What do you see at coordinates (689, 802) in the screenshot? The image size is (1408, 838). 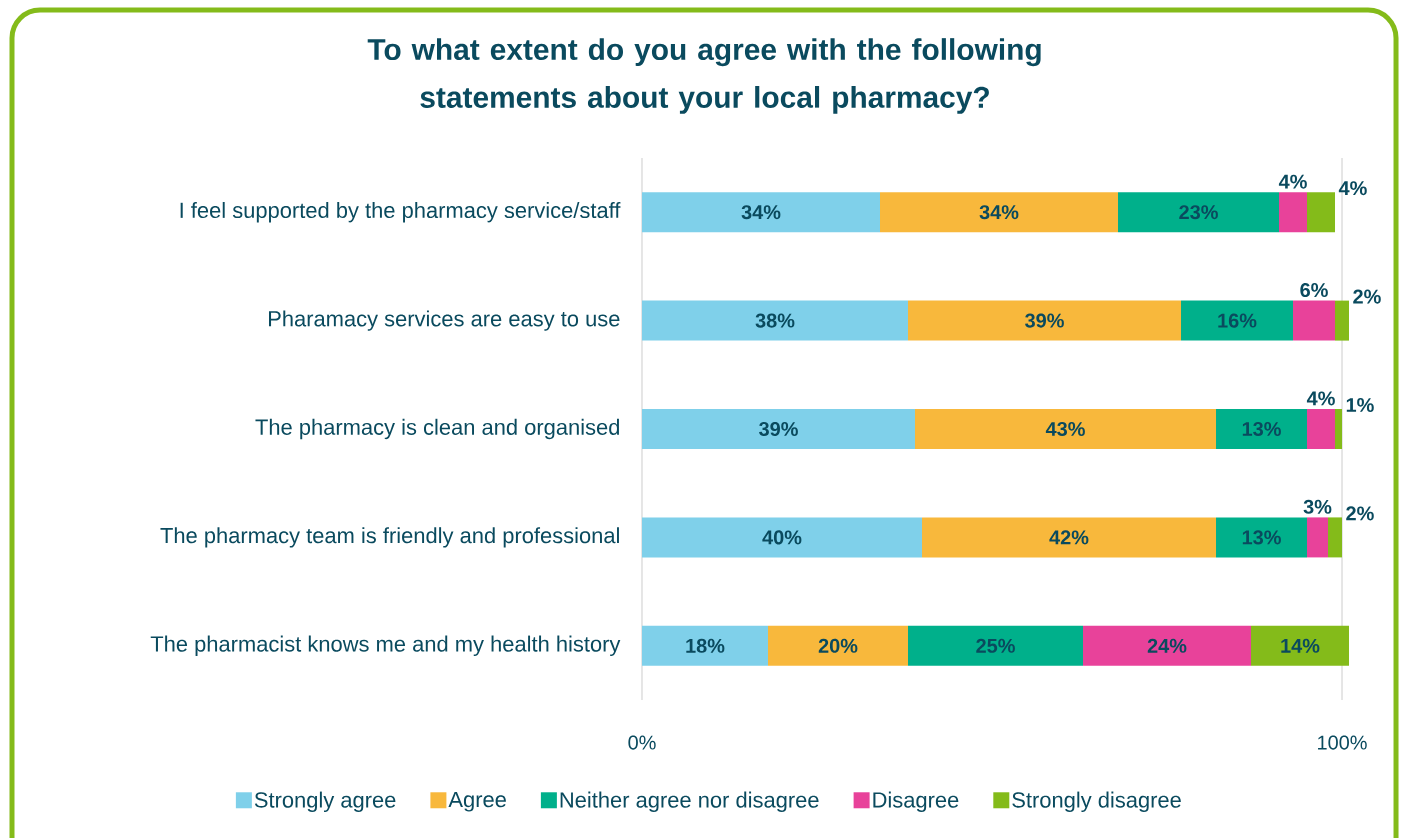 I see `legend-label: Neither agree nor disagree` at bounding box center [689, 802].